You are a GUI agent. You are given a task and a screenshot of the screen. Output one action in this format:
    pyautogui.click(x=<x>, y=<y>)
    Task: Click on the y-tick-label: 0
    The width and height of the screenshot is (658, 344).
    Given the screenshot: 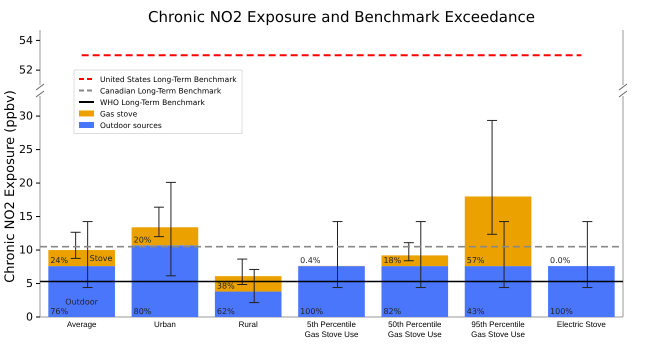 What is the action you would take?
    pyautogui.click(x=29, y=317)
    